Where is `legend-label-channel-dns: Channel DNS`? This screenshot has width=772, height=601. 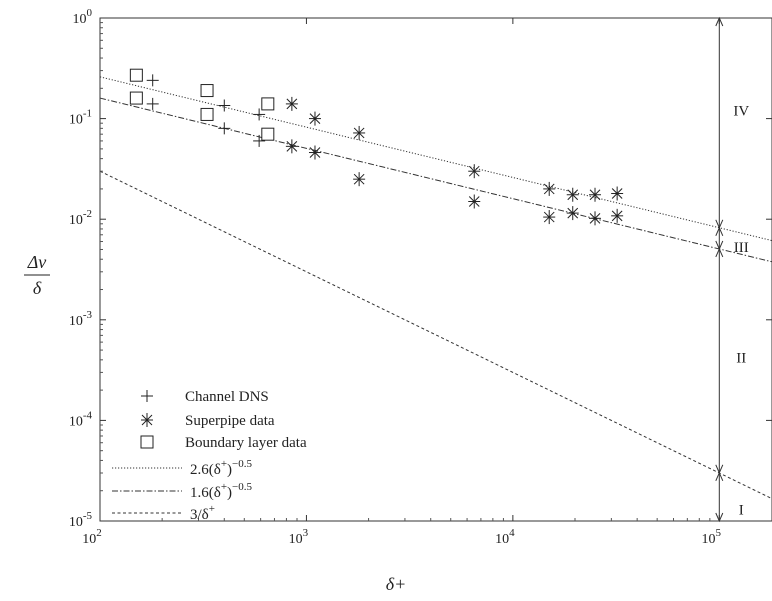 legend-label-channel-dns: Channel DNS is located at coordinates (227, 397).